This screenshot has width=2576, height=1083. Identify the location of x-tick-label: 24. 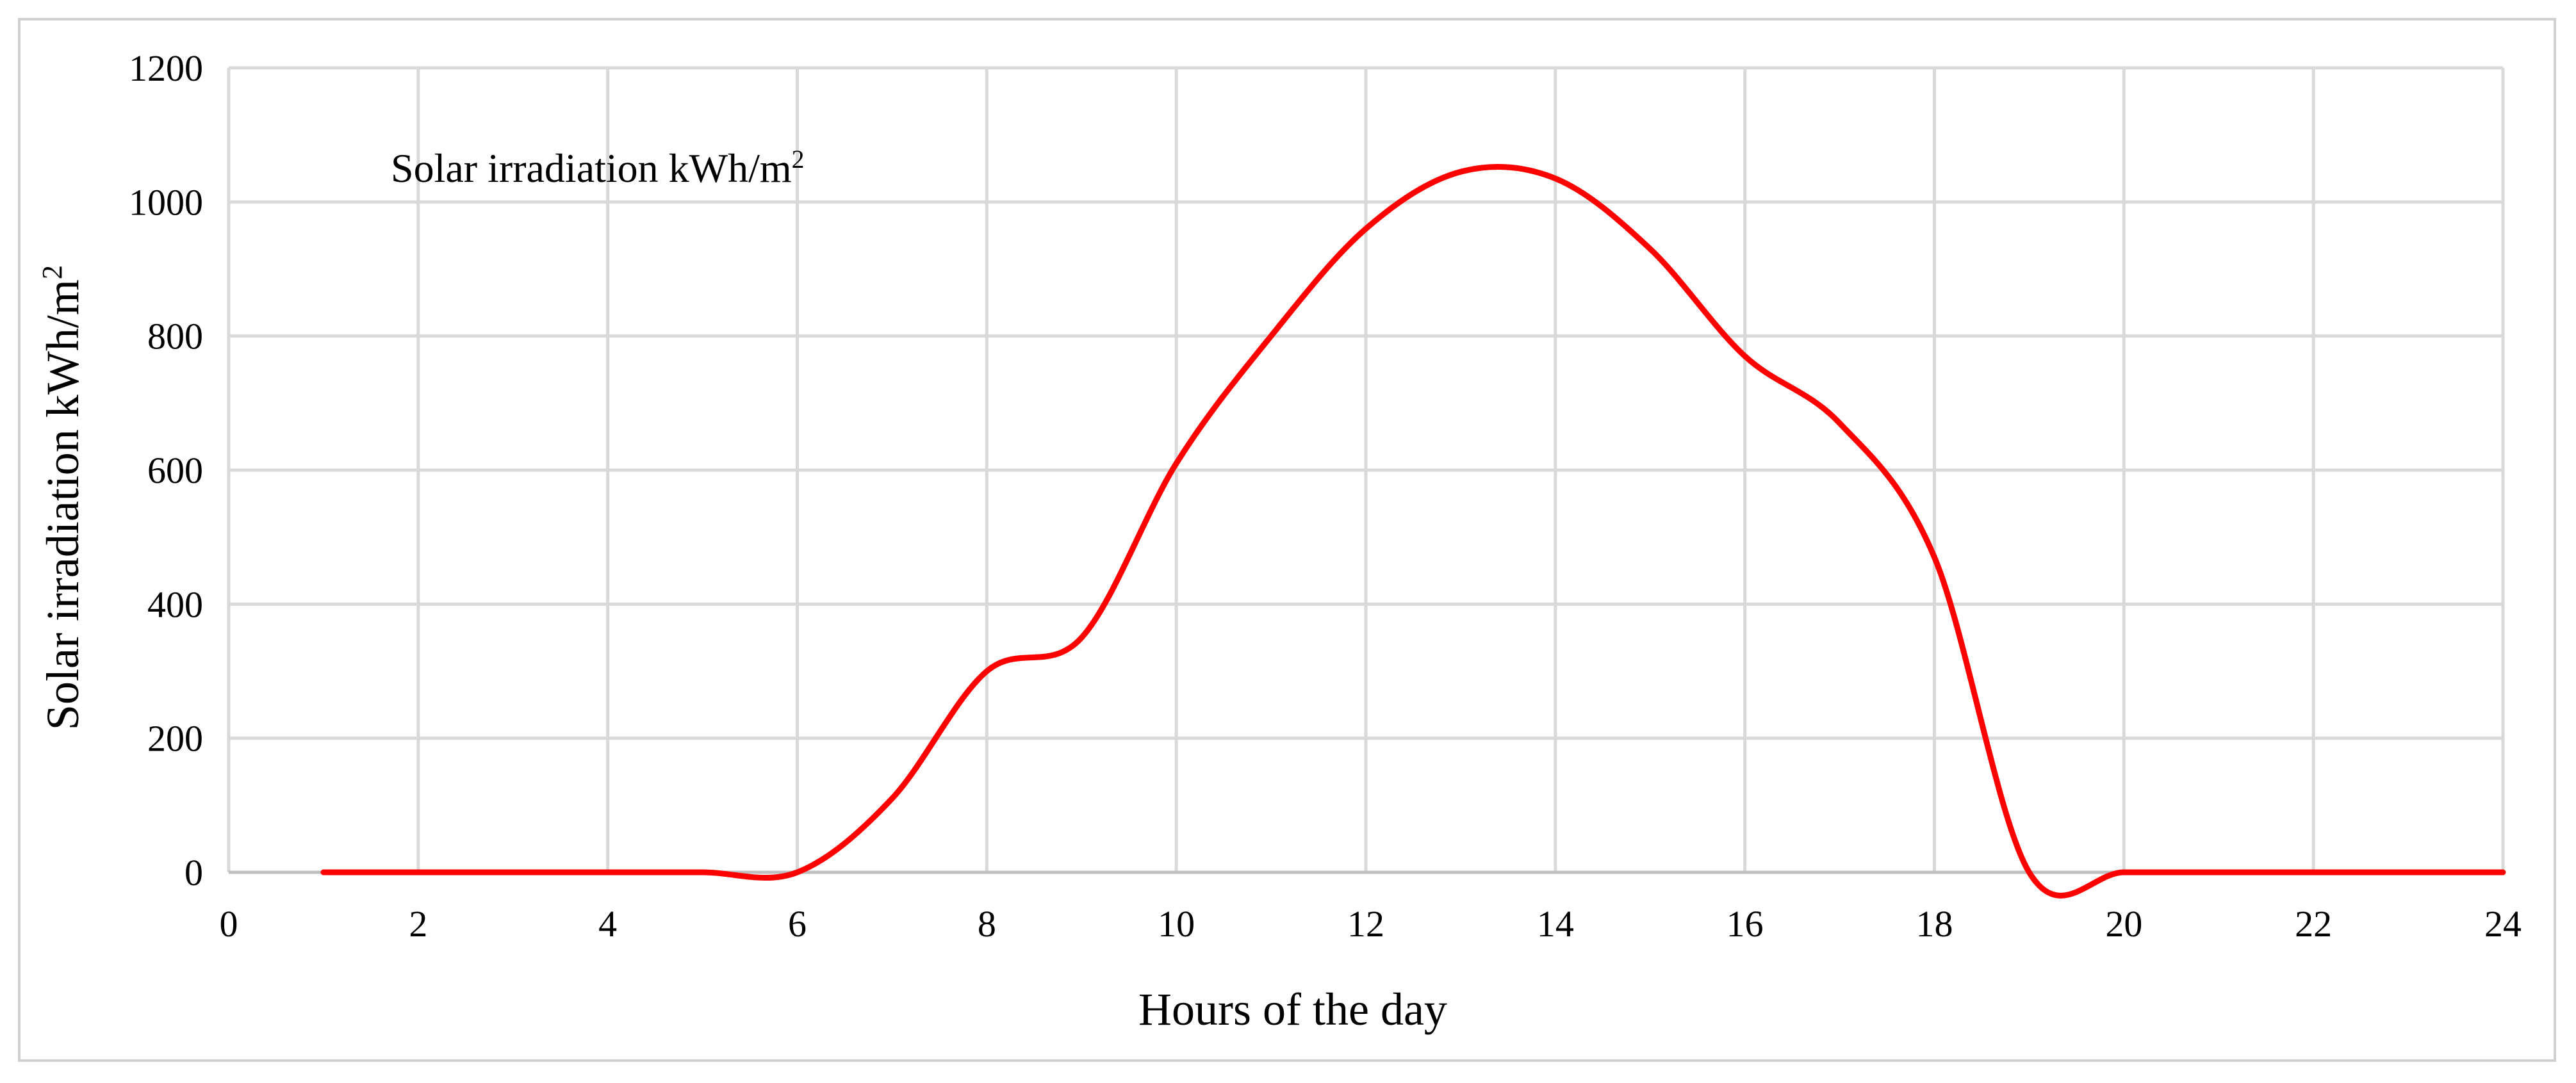
(2503, 924).